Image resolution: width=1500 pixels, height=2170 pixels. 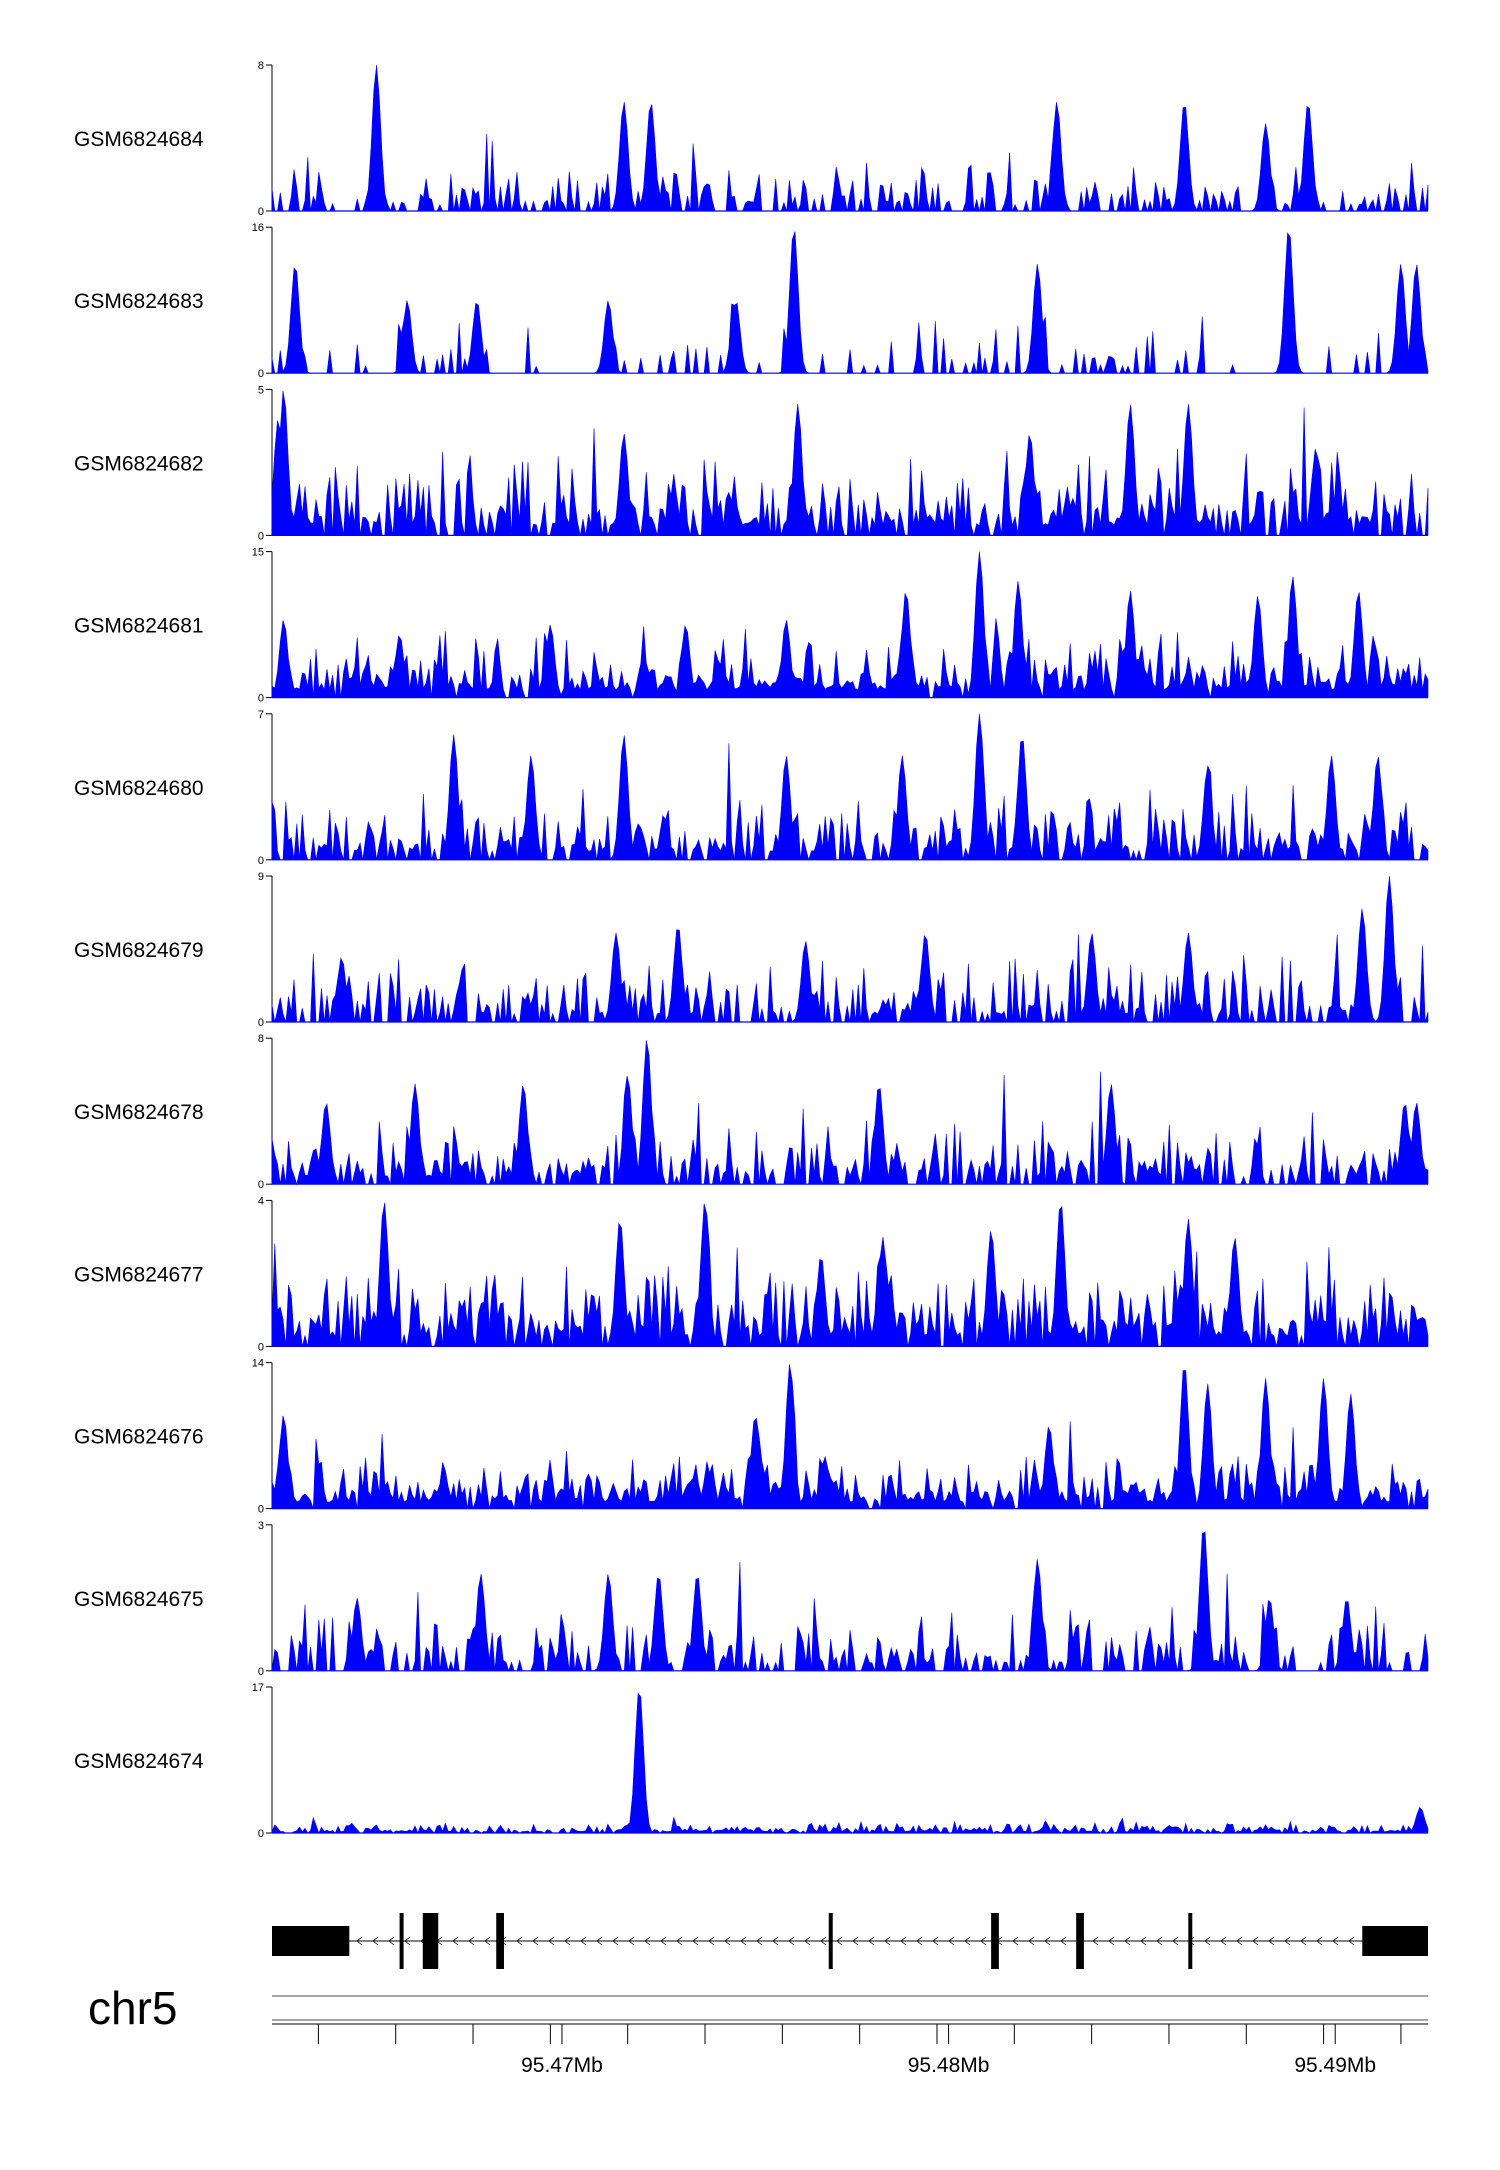 I want to click on y-max-label: 15, so click(x=258, y=553).